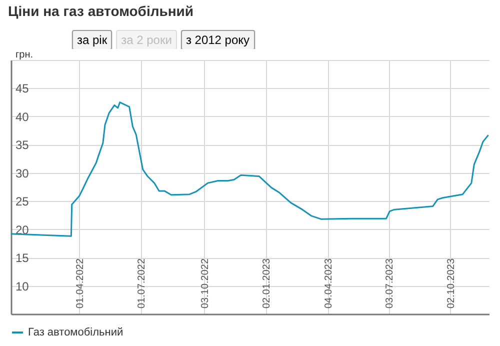  I want to click on y-tick-label: 40, so click(23, 117).